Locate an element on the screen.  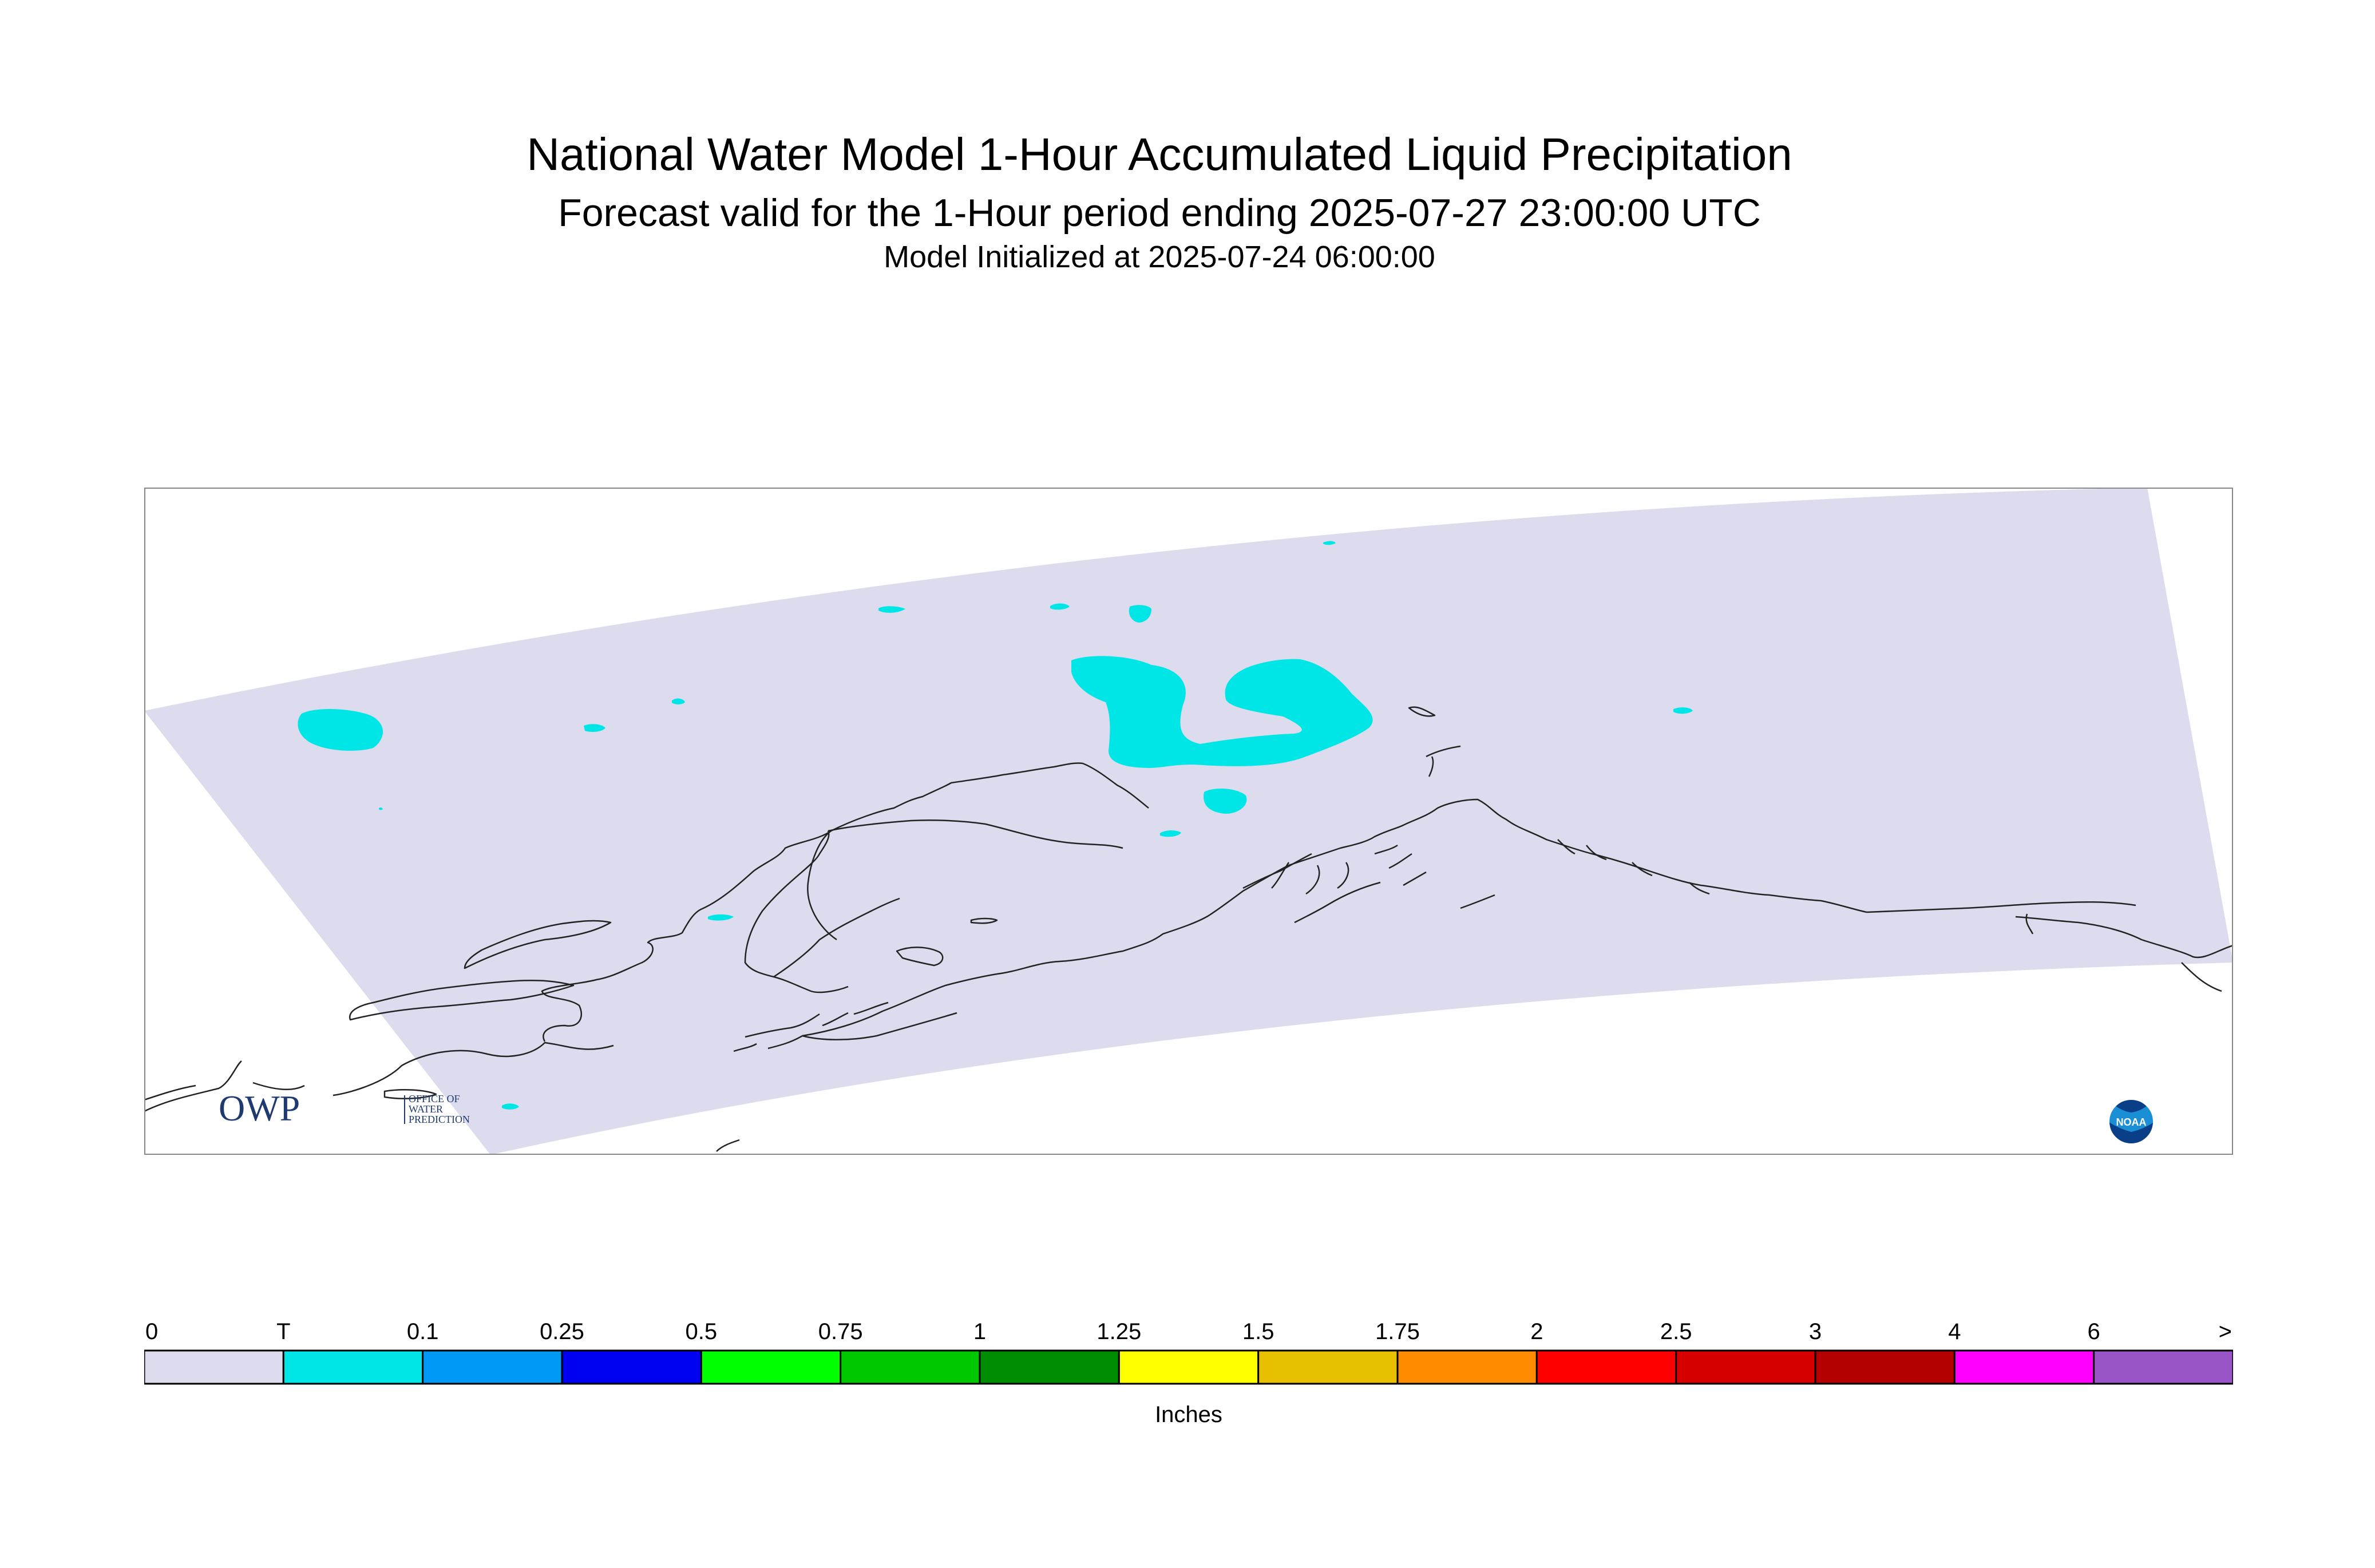
north-island is located at coordinates (1422, 711).